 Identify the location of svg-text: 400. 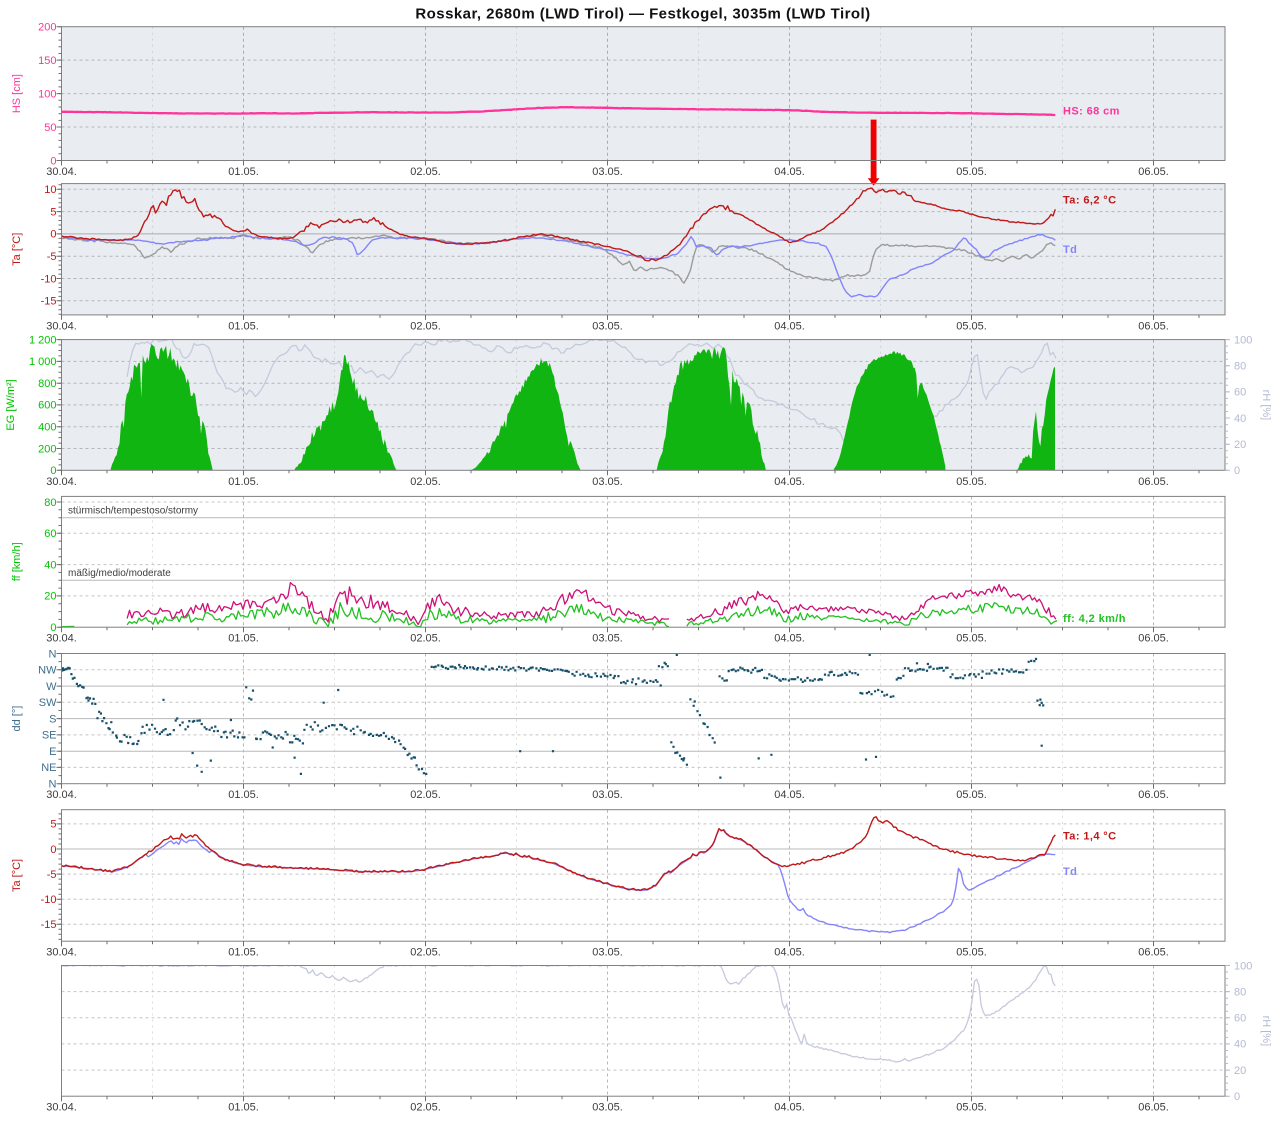
(47, 428).